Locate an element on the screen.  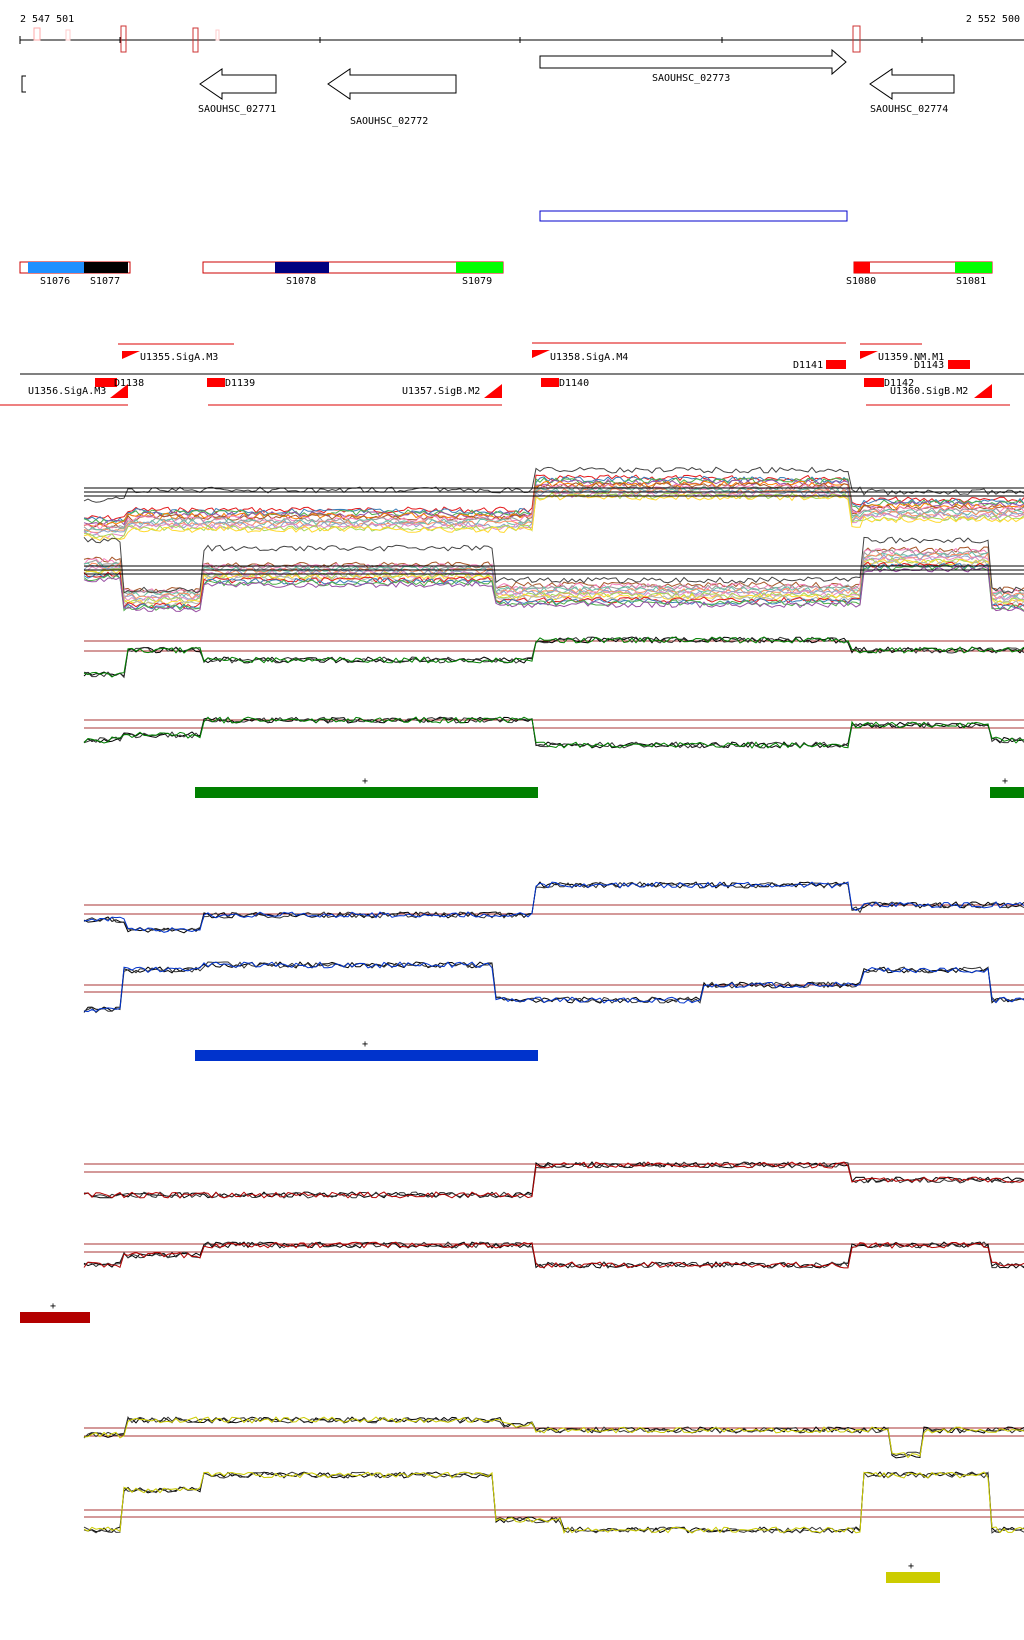
promoter-label: U1357.SigB.M2 is located at coordinates (441, 391).